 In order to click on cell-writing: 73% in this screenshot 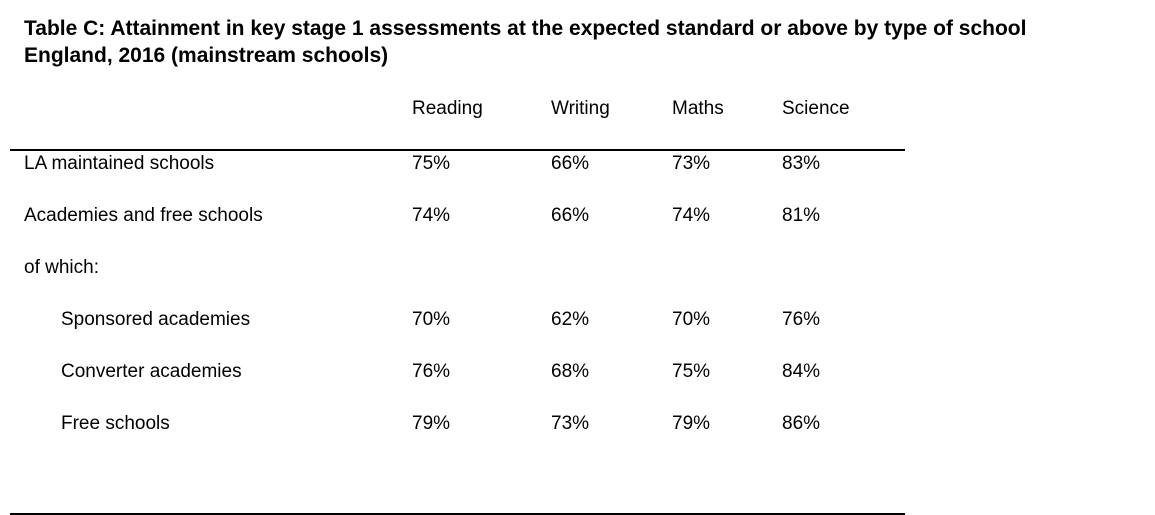, I will do `click(570, 423)`.